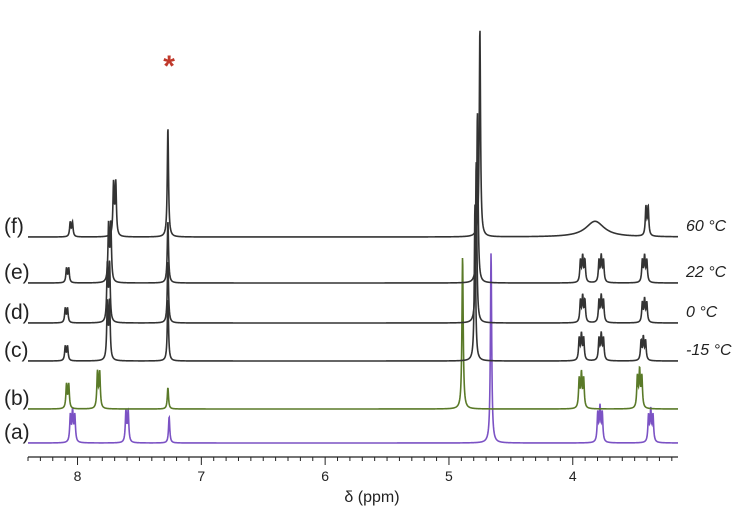  Describe the element at coordinates (708, 288) in the screenshot. I see `temperature-labels: -15 °C 0 °C 22 °C 60 °C` at that location.